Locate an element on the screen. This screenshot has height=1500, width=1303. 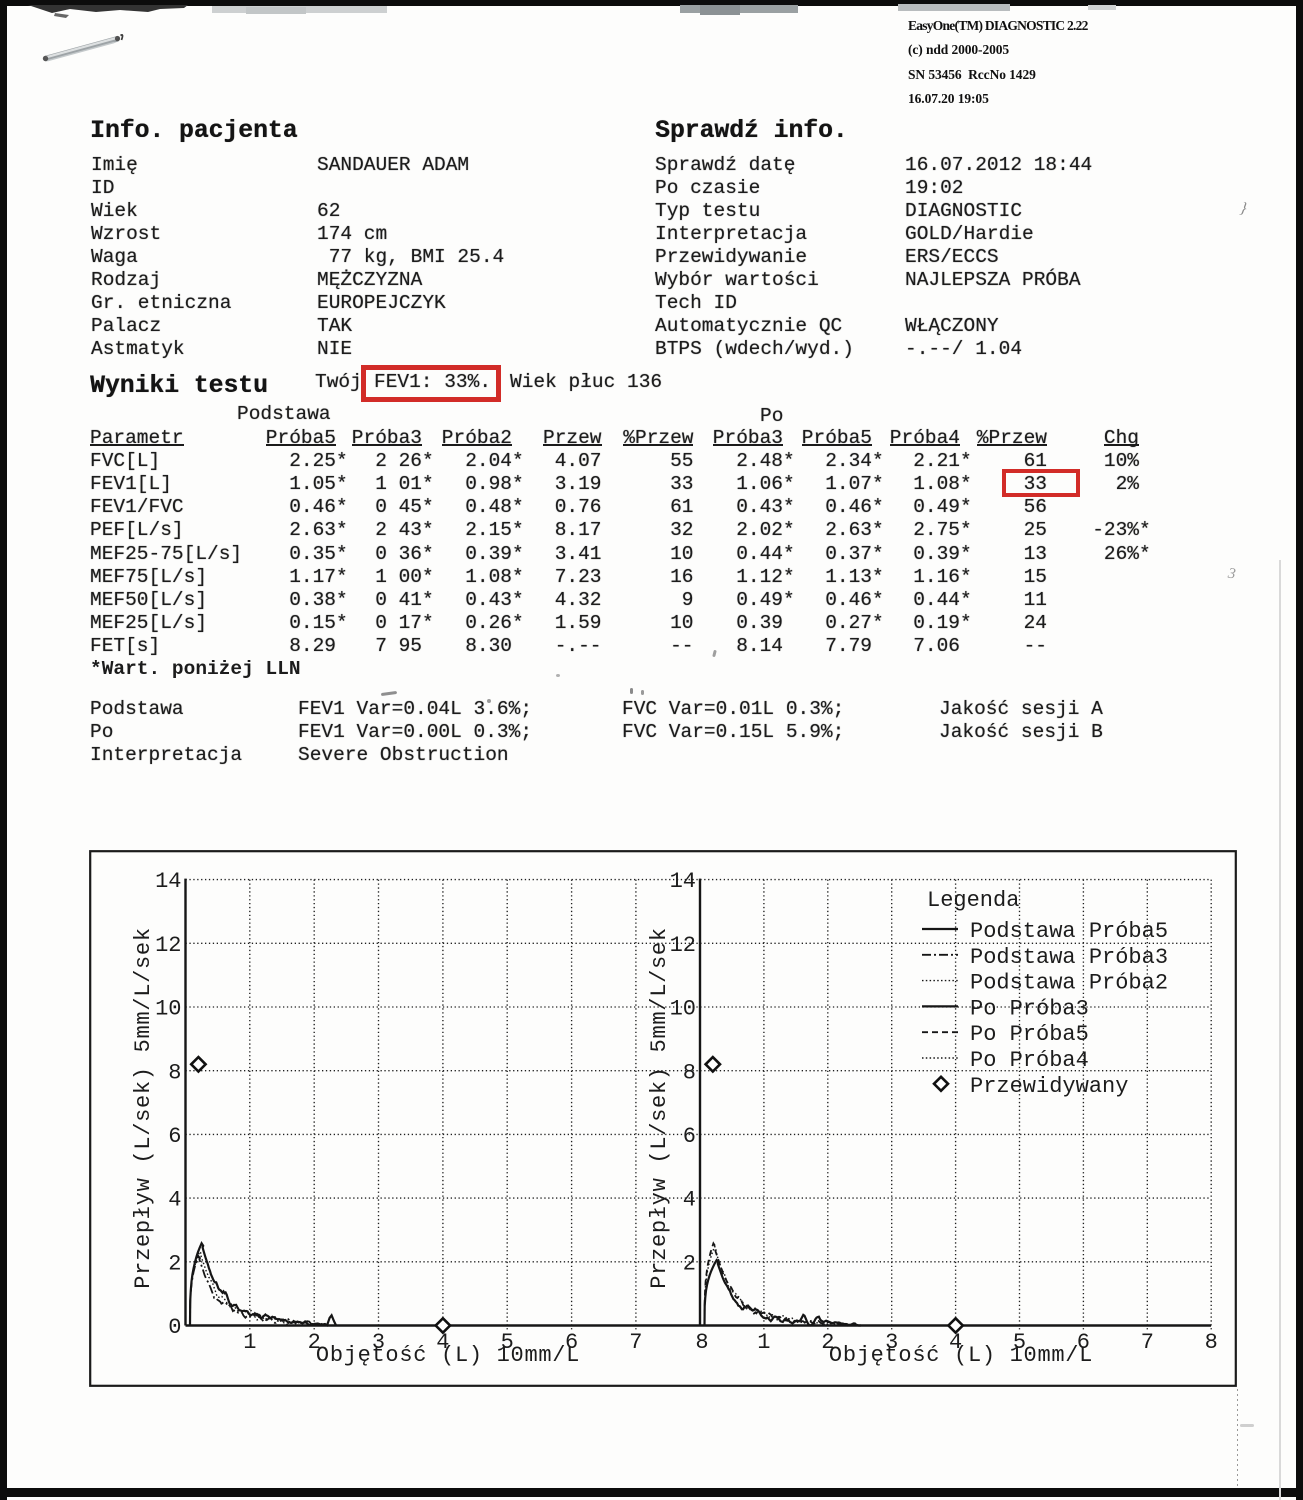
svg-text: Po Próba3 is located at coordinates (1029, 1008).